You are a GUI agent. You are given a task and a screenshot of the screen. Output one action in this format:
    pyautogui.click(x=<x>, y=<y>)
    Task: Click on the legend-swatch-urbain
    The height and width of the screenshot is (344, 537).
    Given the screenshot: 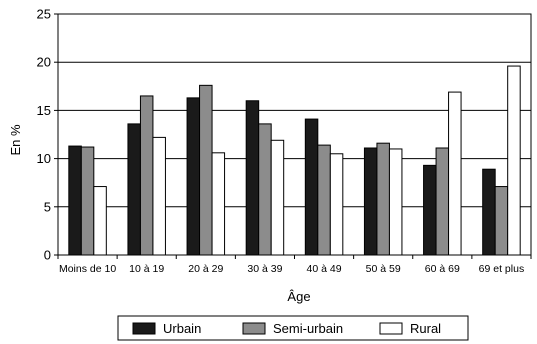 What is the action you would take?
    pyautogui.click(x=144, y=328)
    